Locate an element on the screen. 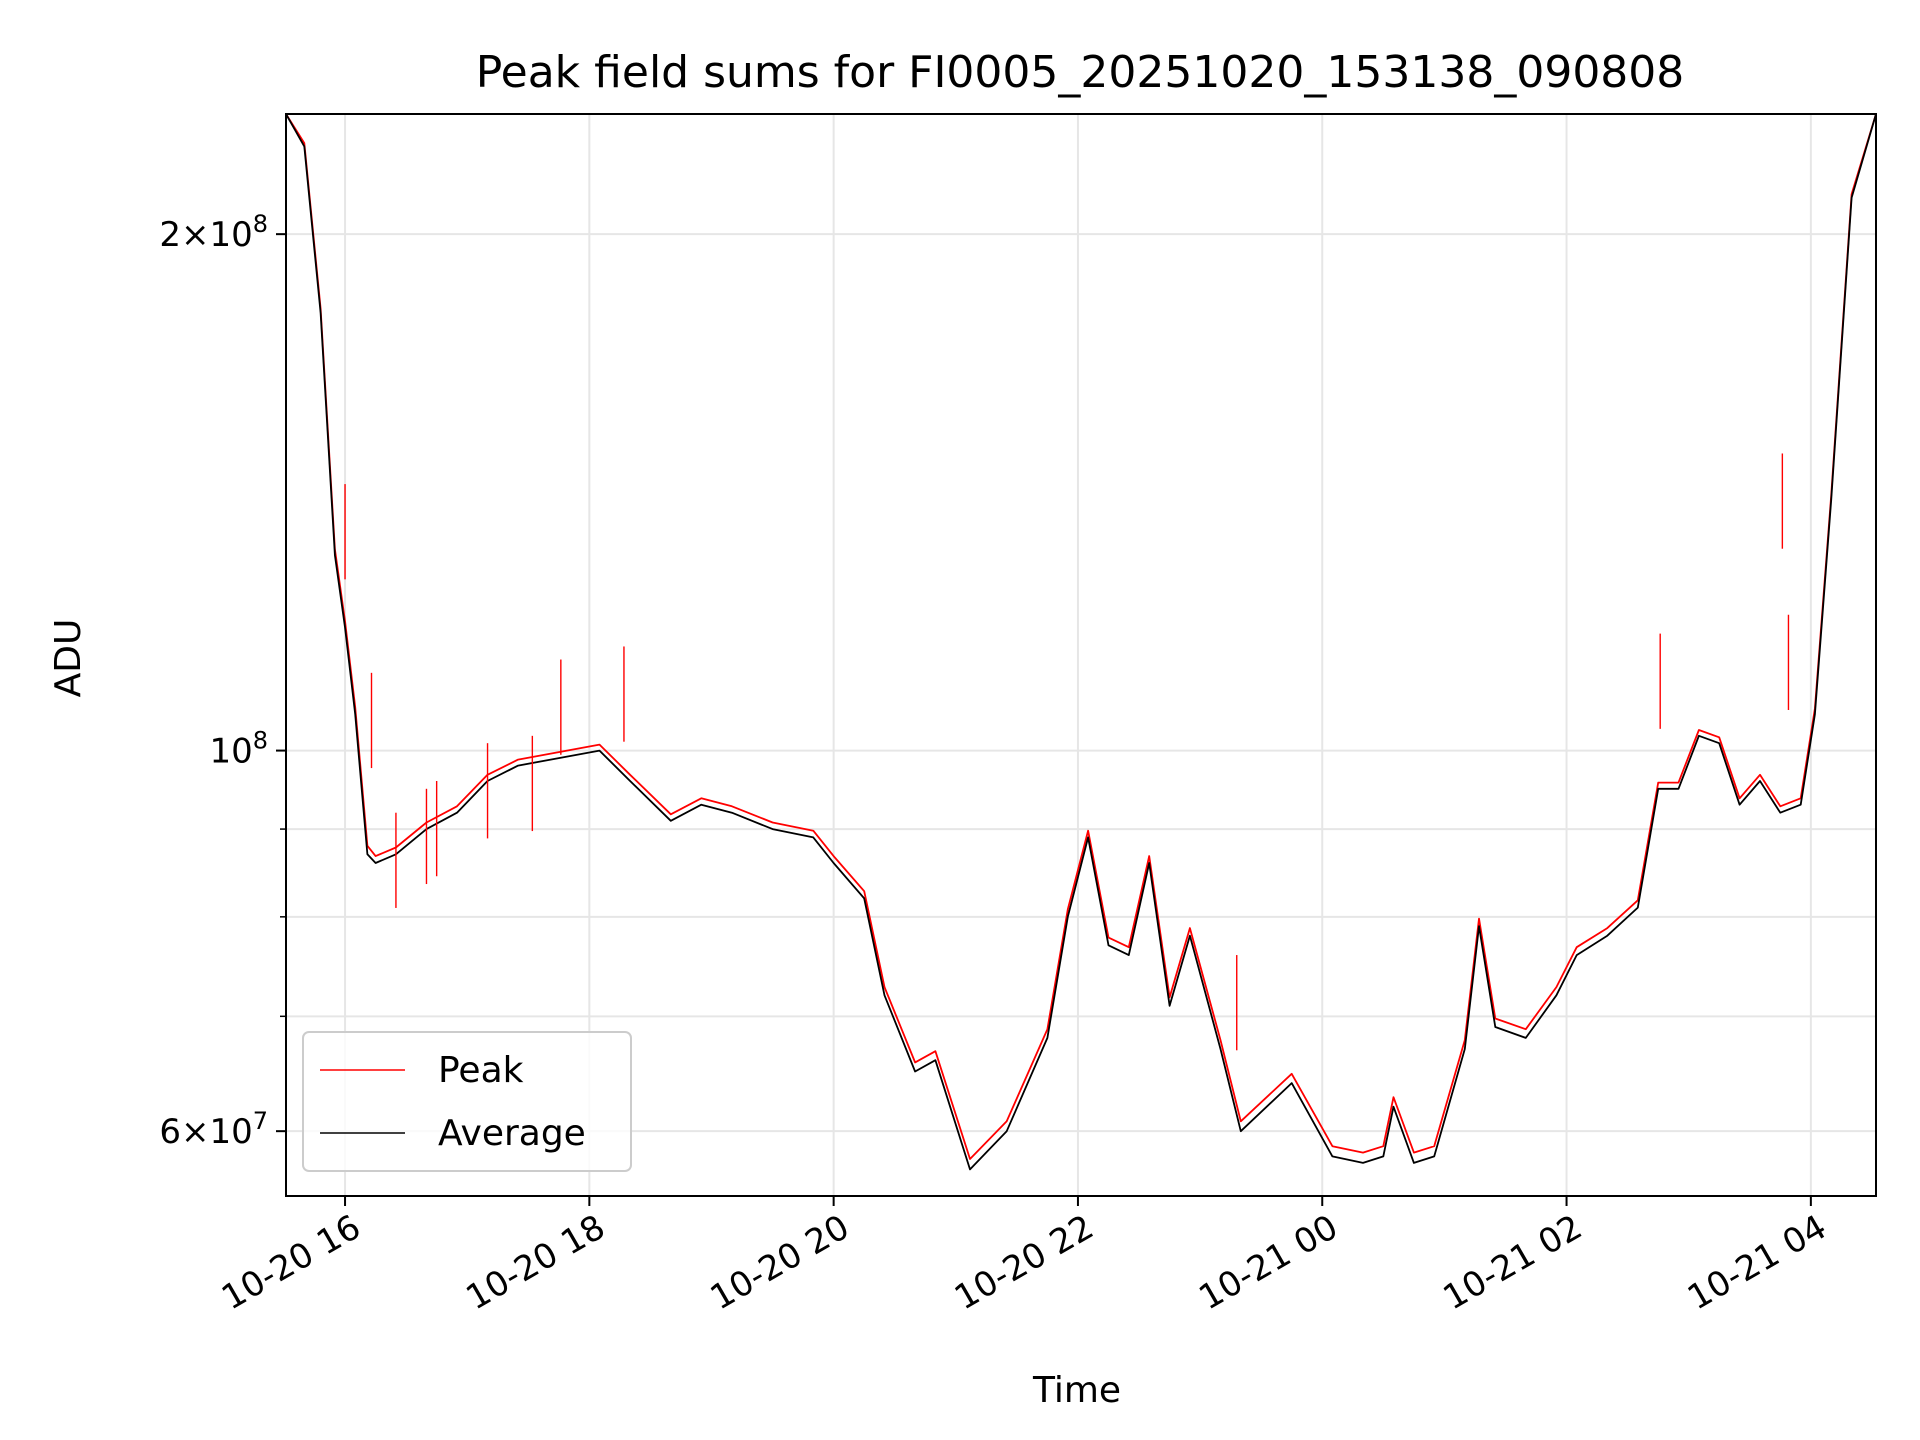  legend-label-peak: Peak is located at coordinates (481, 1070).